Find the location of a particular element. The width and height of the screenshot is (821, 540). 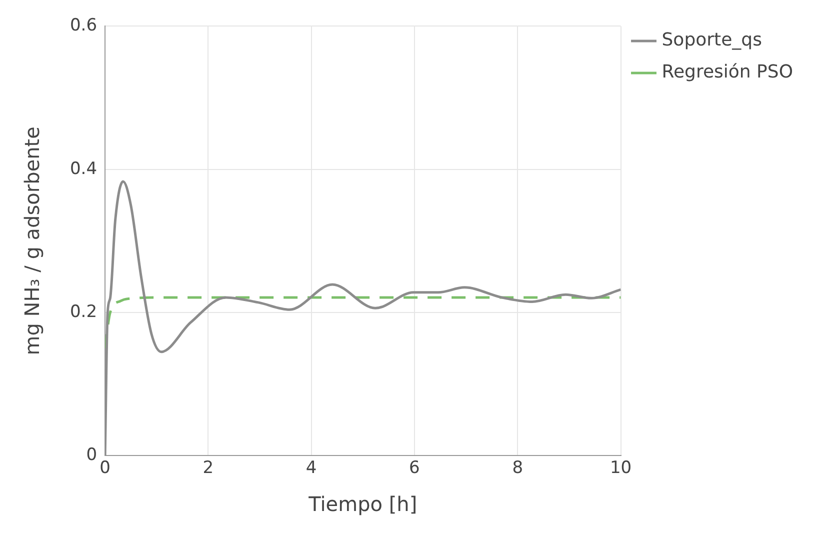

x-tick-label: 6 is located at coordinates (414, 468).